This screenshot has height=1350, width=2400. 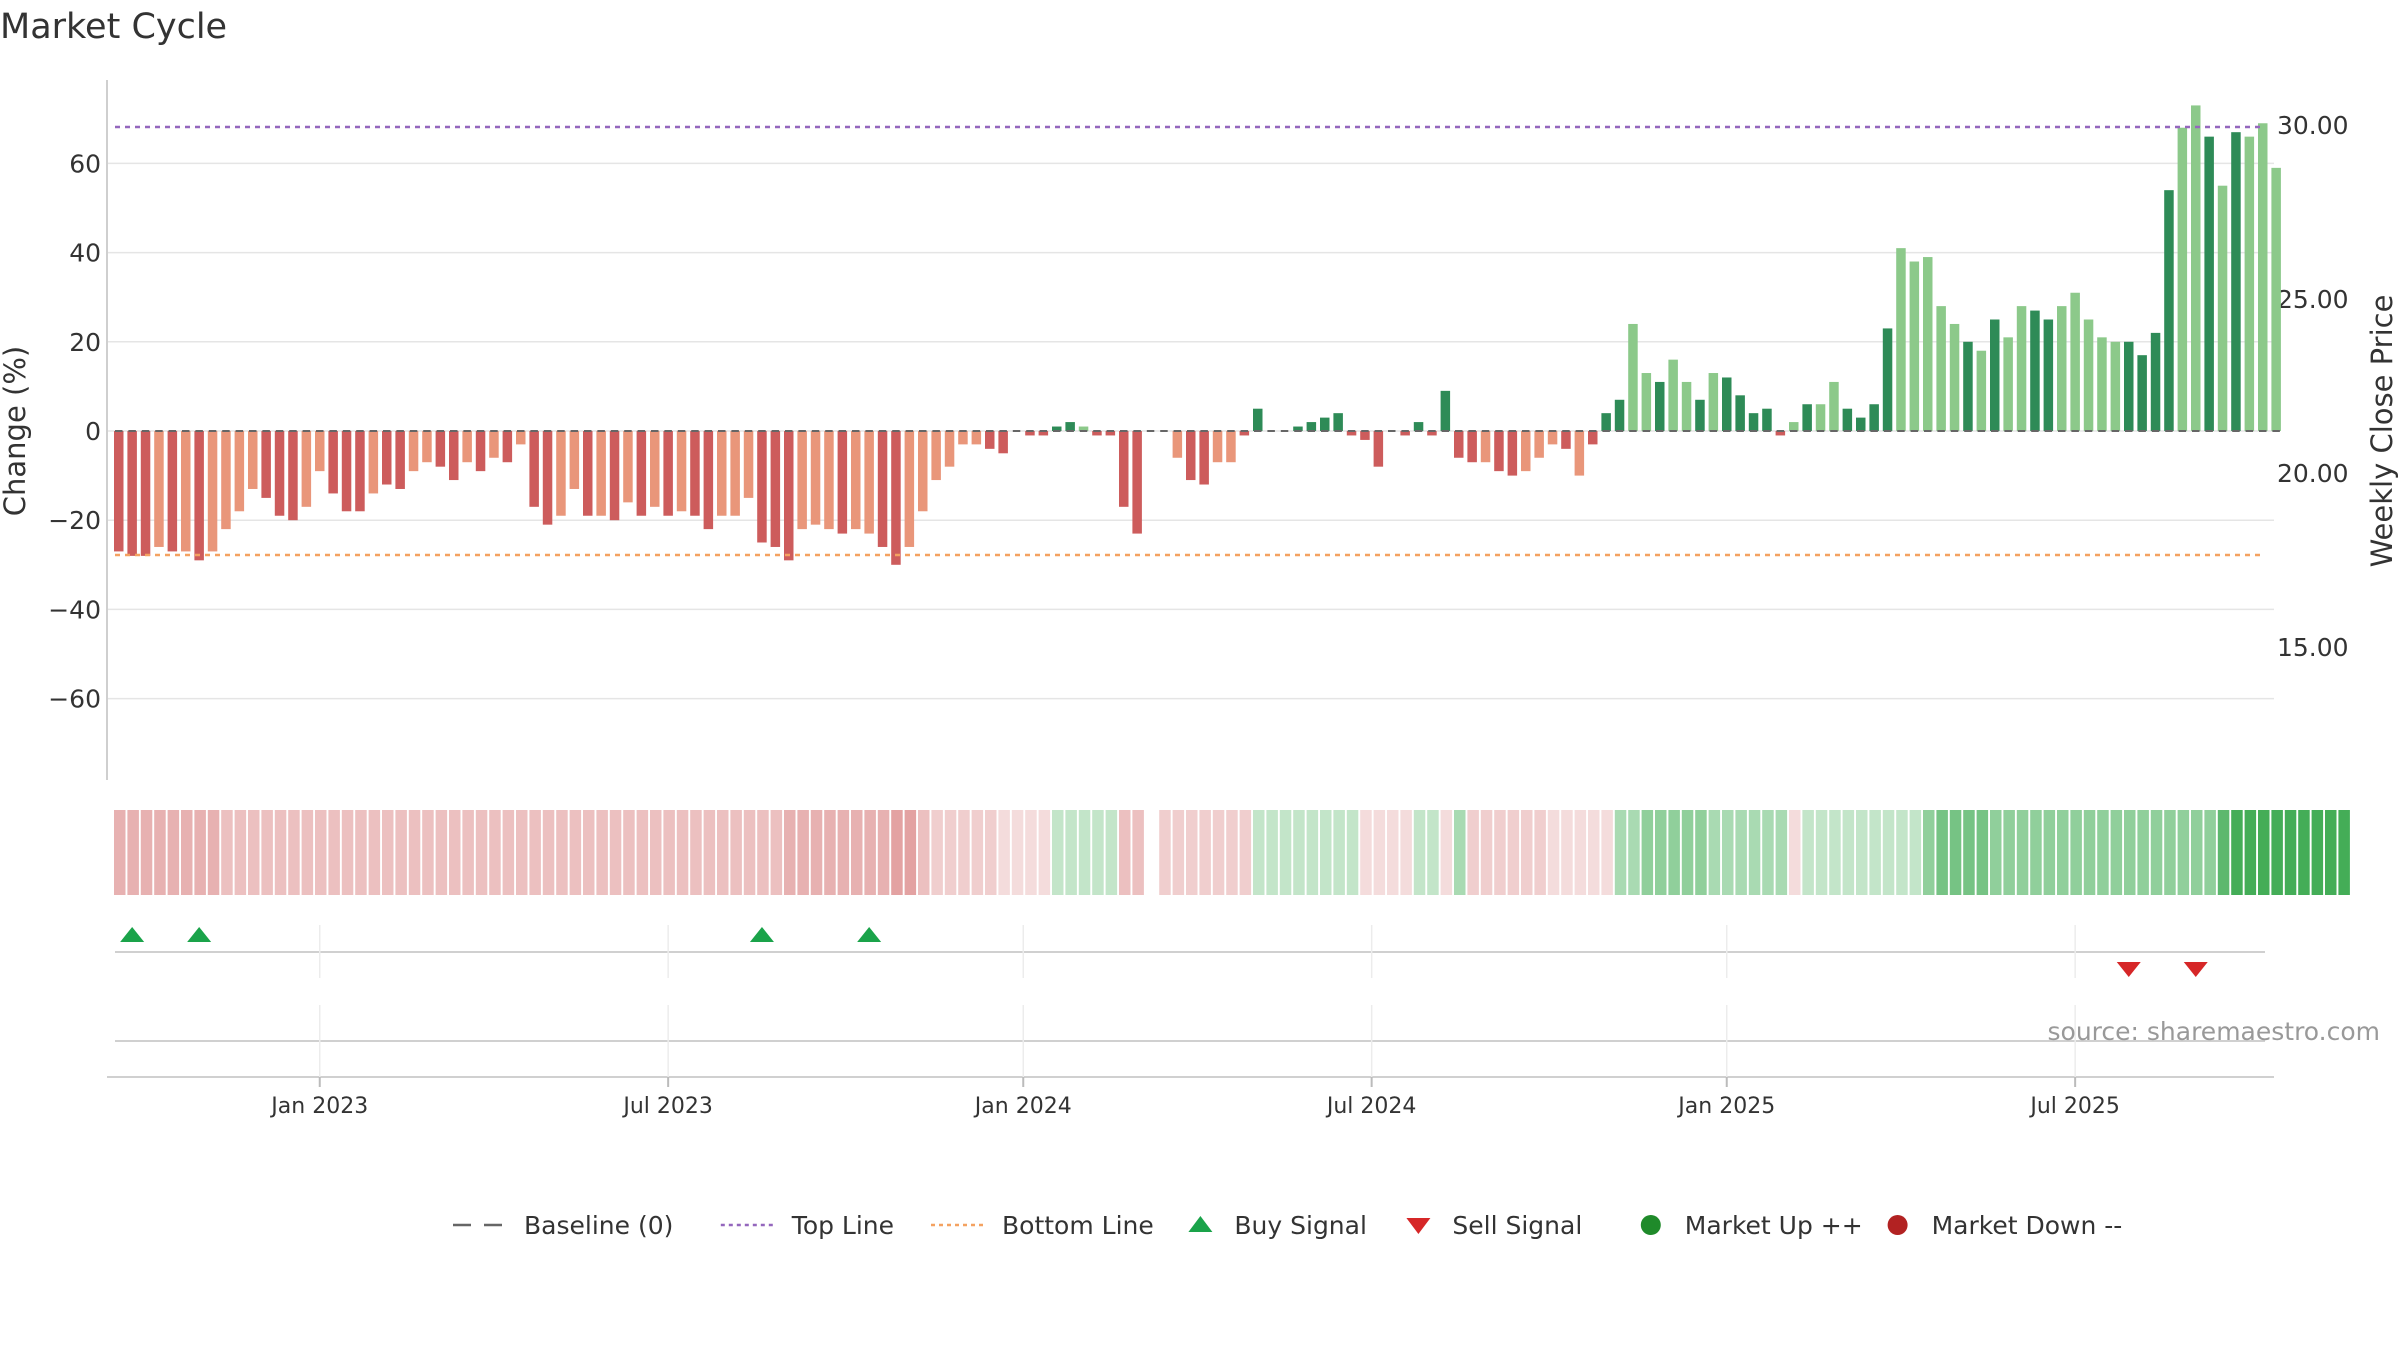 I want to click on x-tick-label: Jul 2024, so click(x=1371, y=1106).